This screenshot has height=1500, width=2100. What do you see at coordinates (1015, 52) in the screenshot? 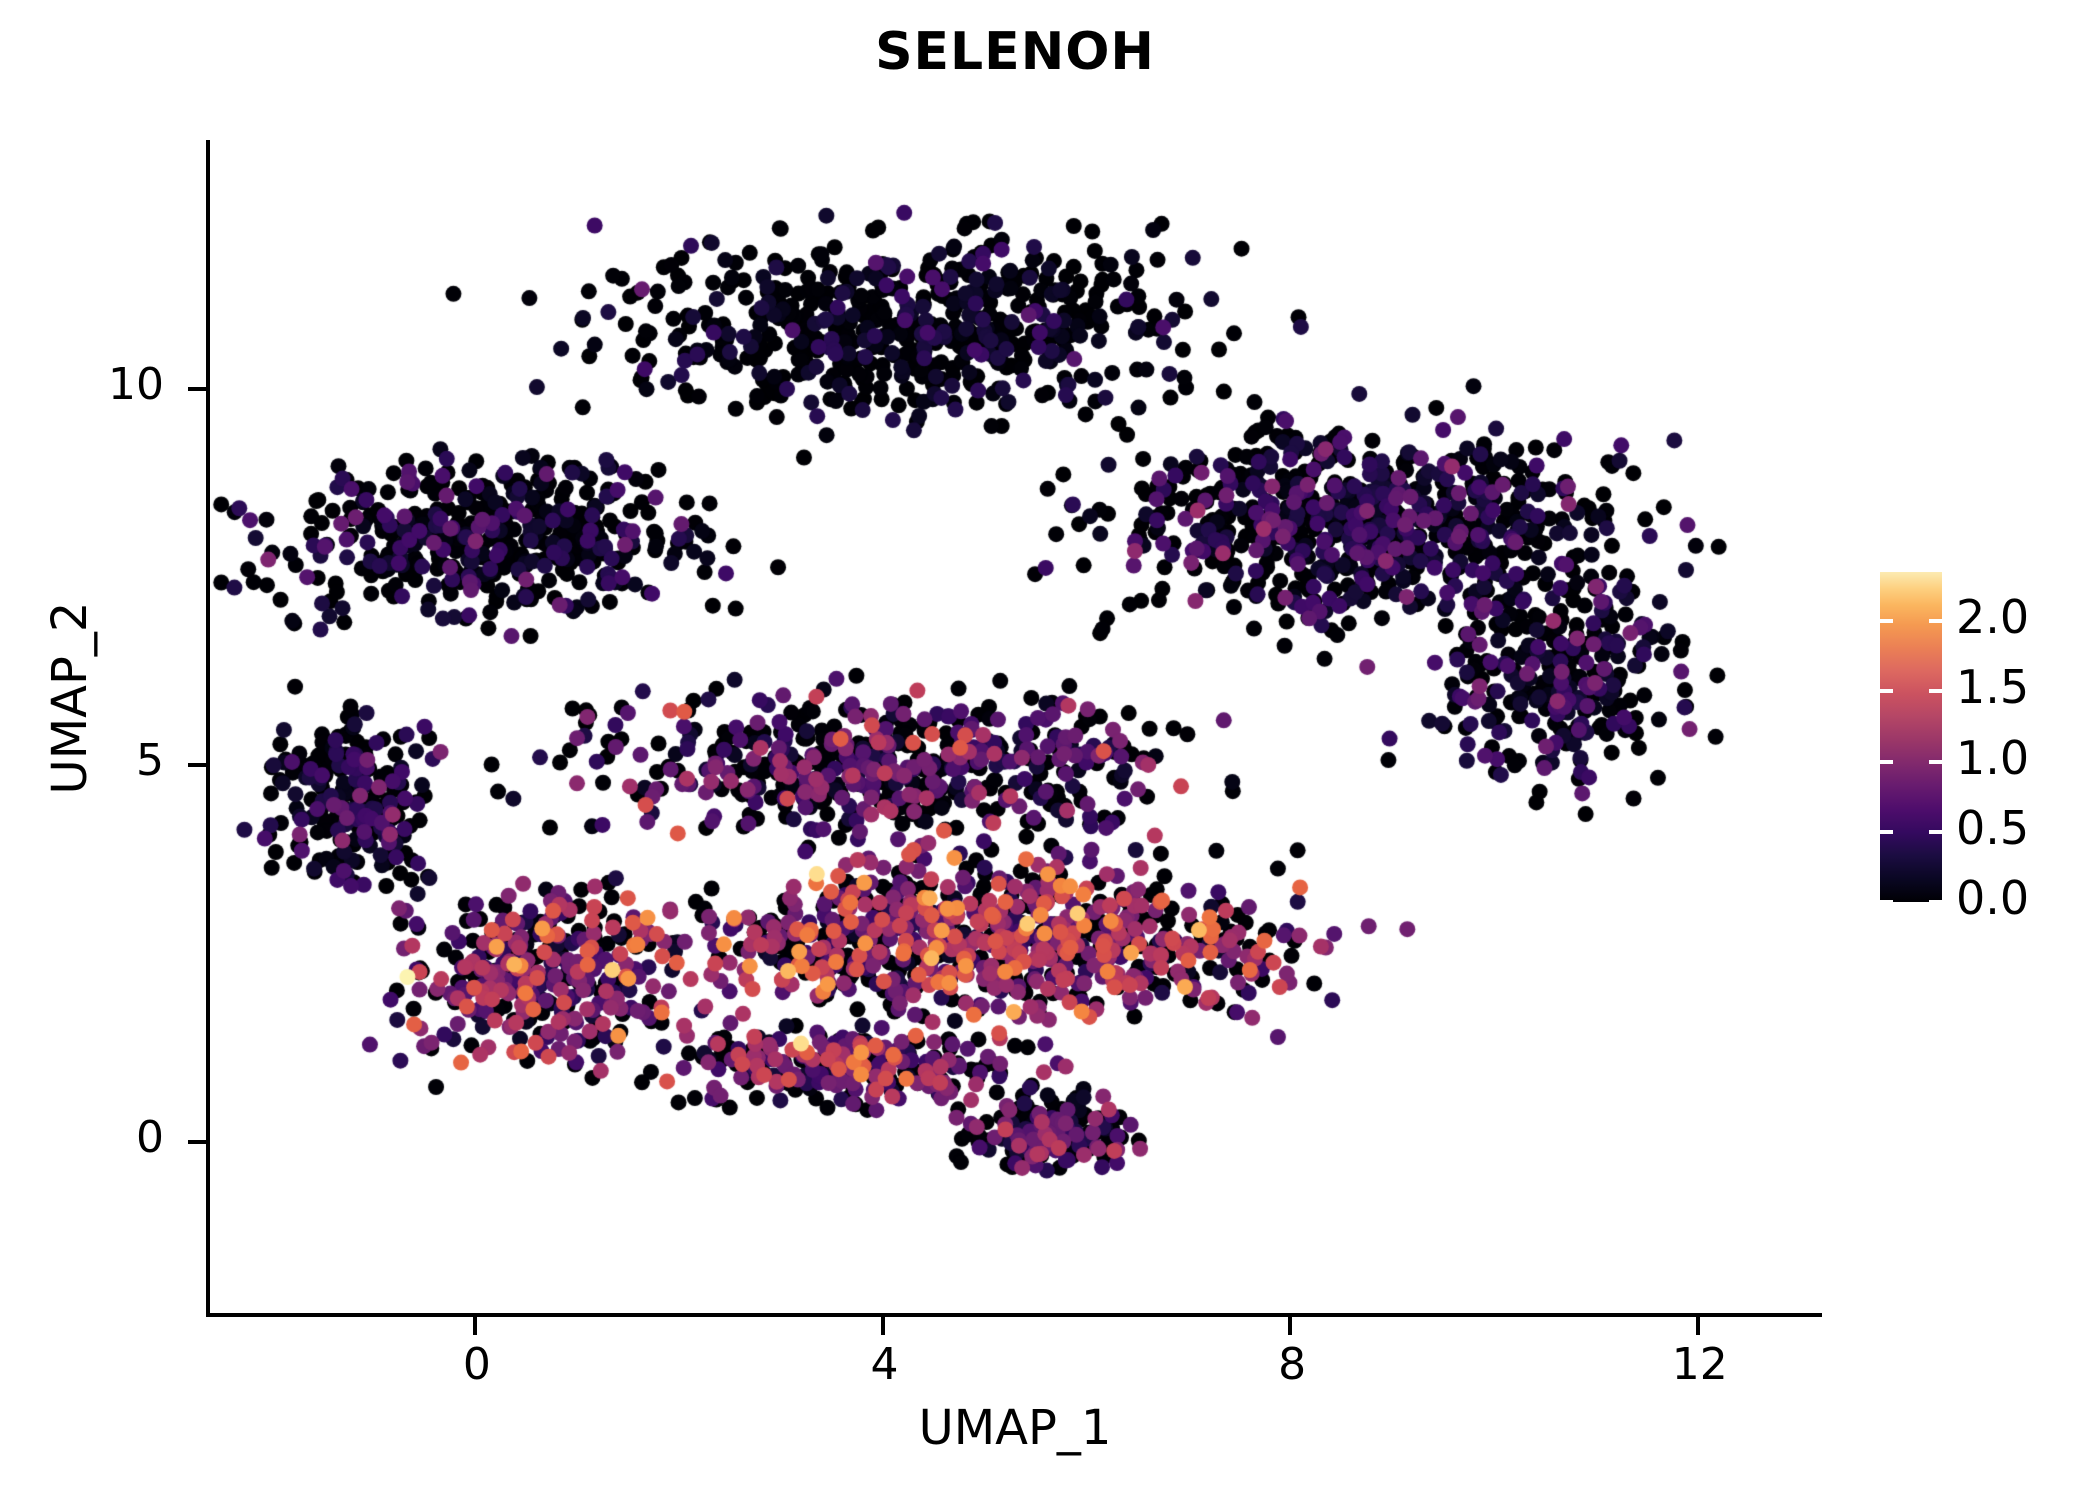
I see `page-title: SELENOH` at bounding box center [1015, 52].